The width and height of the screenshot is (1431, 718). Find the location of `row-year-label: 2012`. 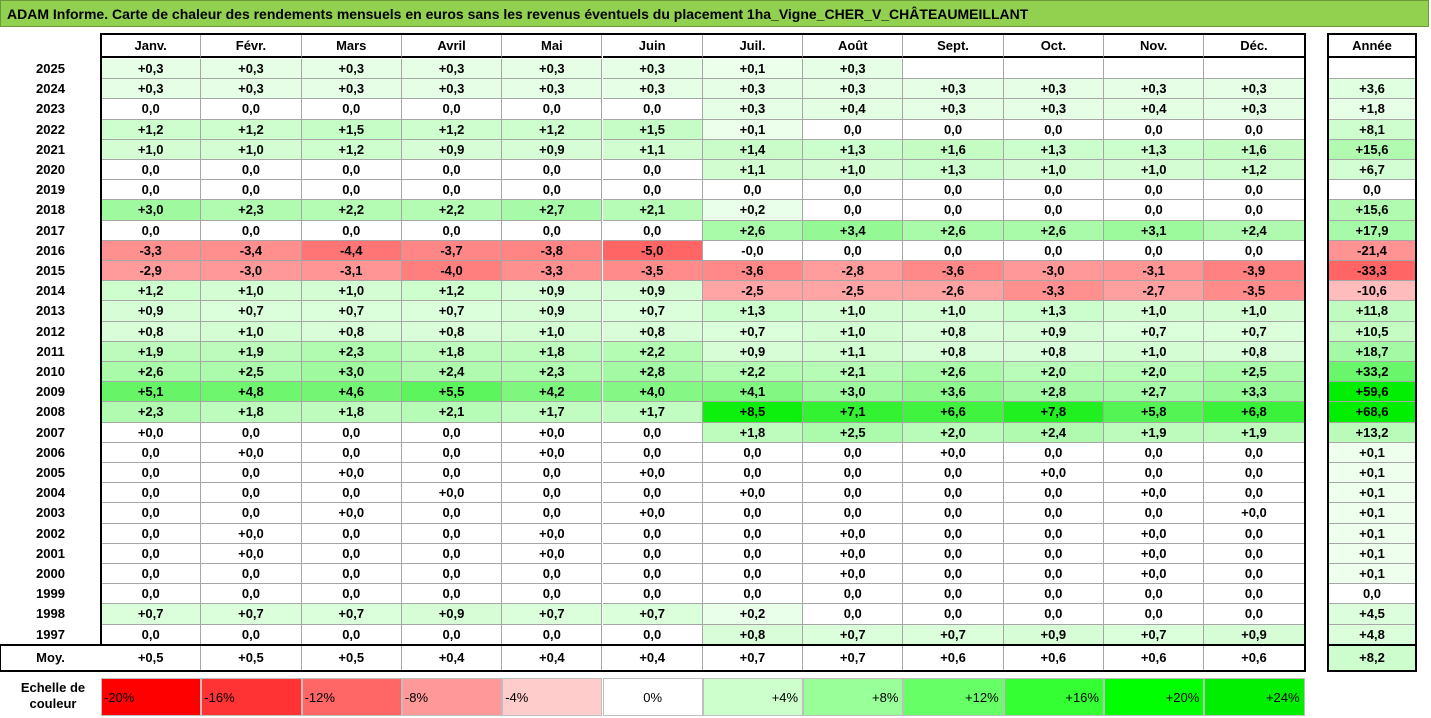

row-year-label: 2012 is located at coordinates (50, 331).